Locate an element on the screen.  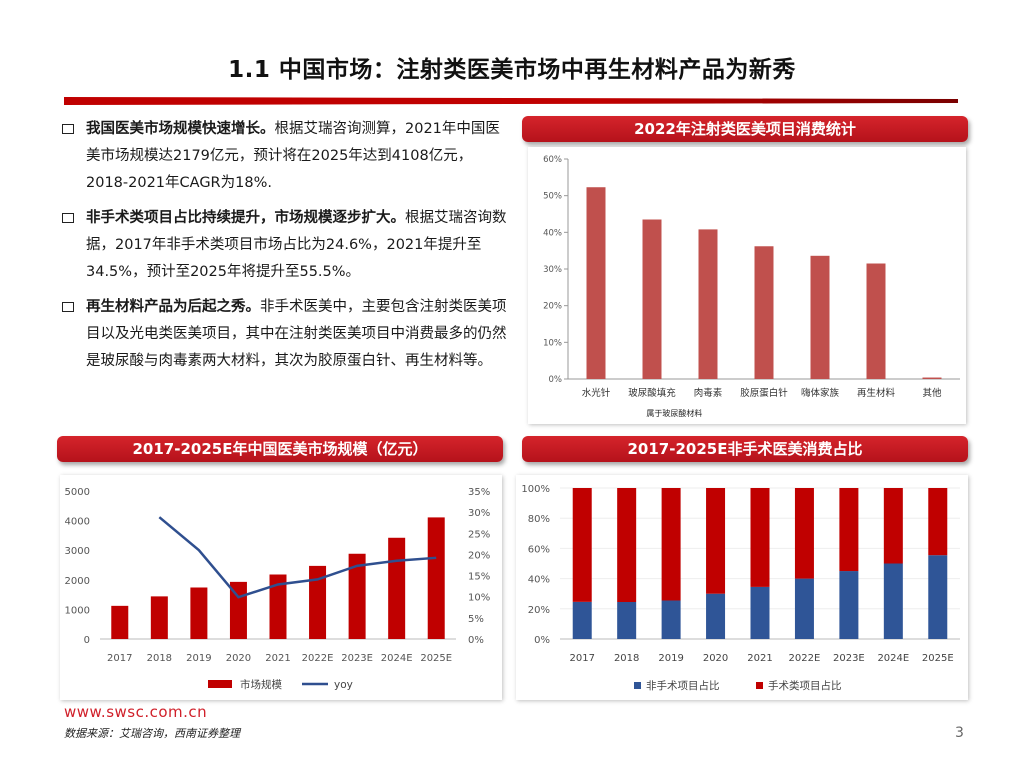
y-tick-label: 1000 is located at coordinates (77, 610).